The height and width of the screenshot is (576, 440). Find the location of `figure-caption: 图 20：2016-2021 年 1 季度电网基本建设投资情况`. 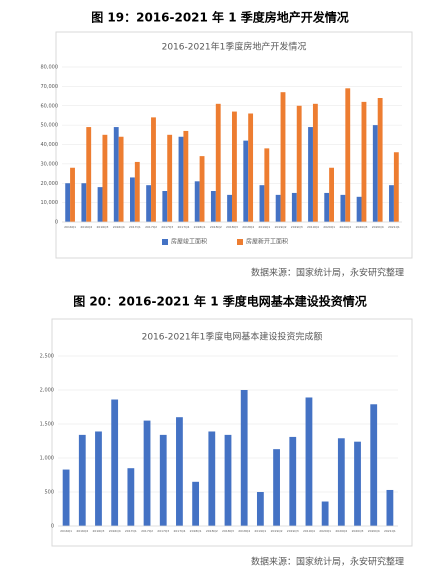

figure-caption: 图 20：2016-2021 年 1 季度电网基本建设投资情况 is located at coordinates (220, 301).